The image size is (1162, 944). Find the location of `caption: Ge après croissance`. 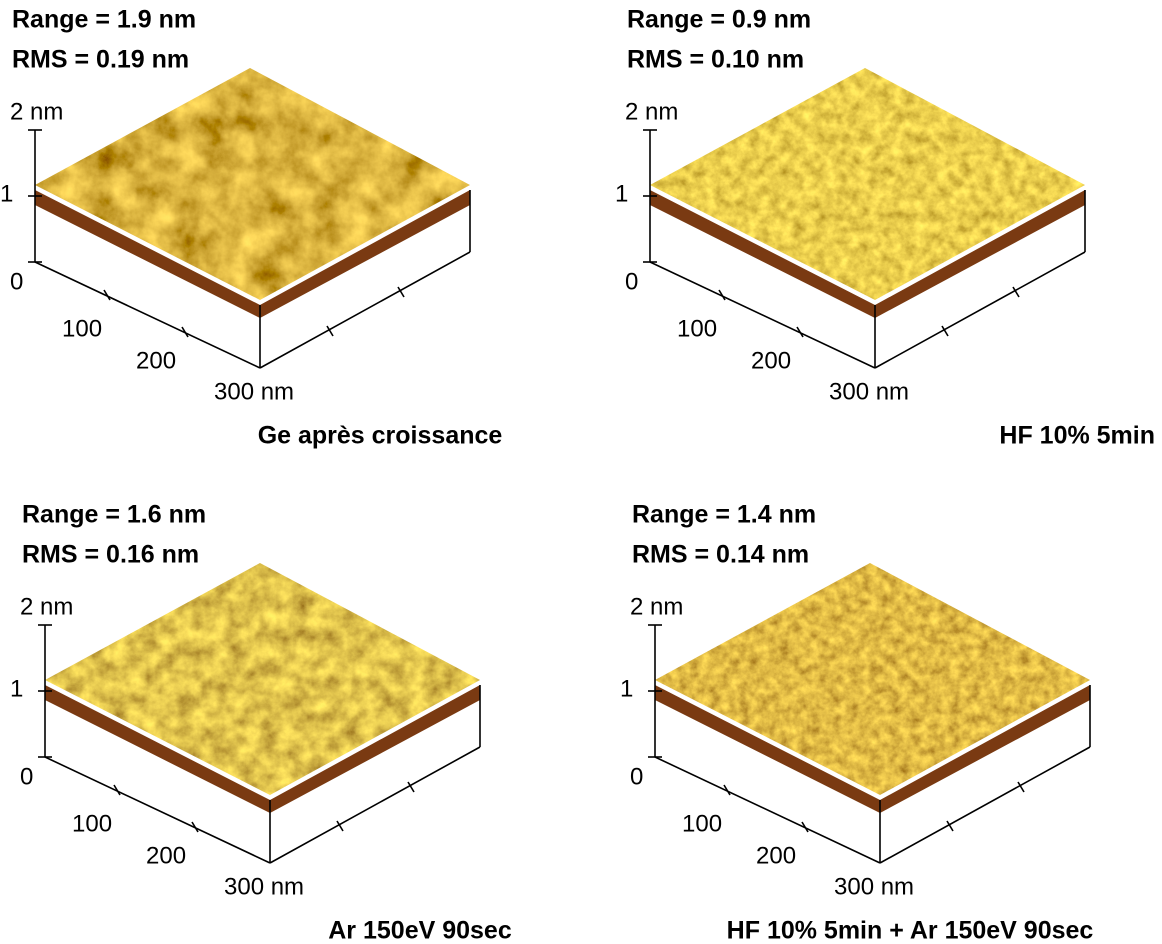

caption: Ge après croissance is located at coordinates (380, 436).